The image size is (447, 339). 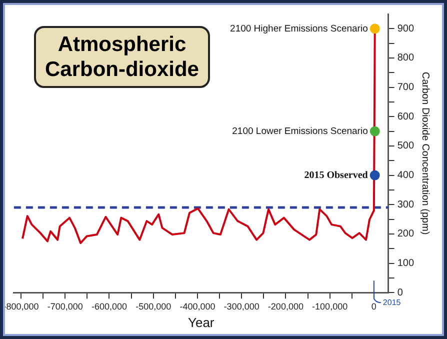 What do you see at coordinates (201, 322) in the screenshot?
I see `x-axis-title: Year` at bounding box center [201, 322].